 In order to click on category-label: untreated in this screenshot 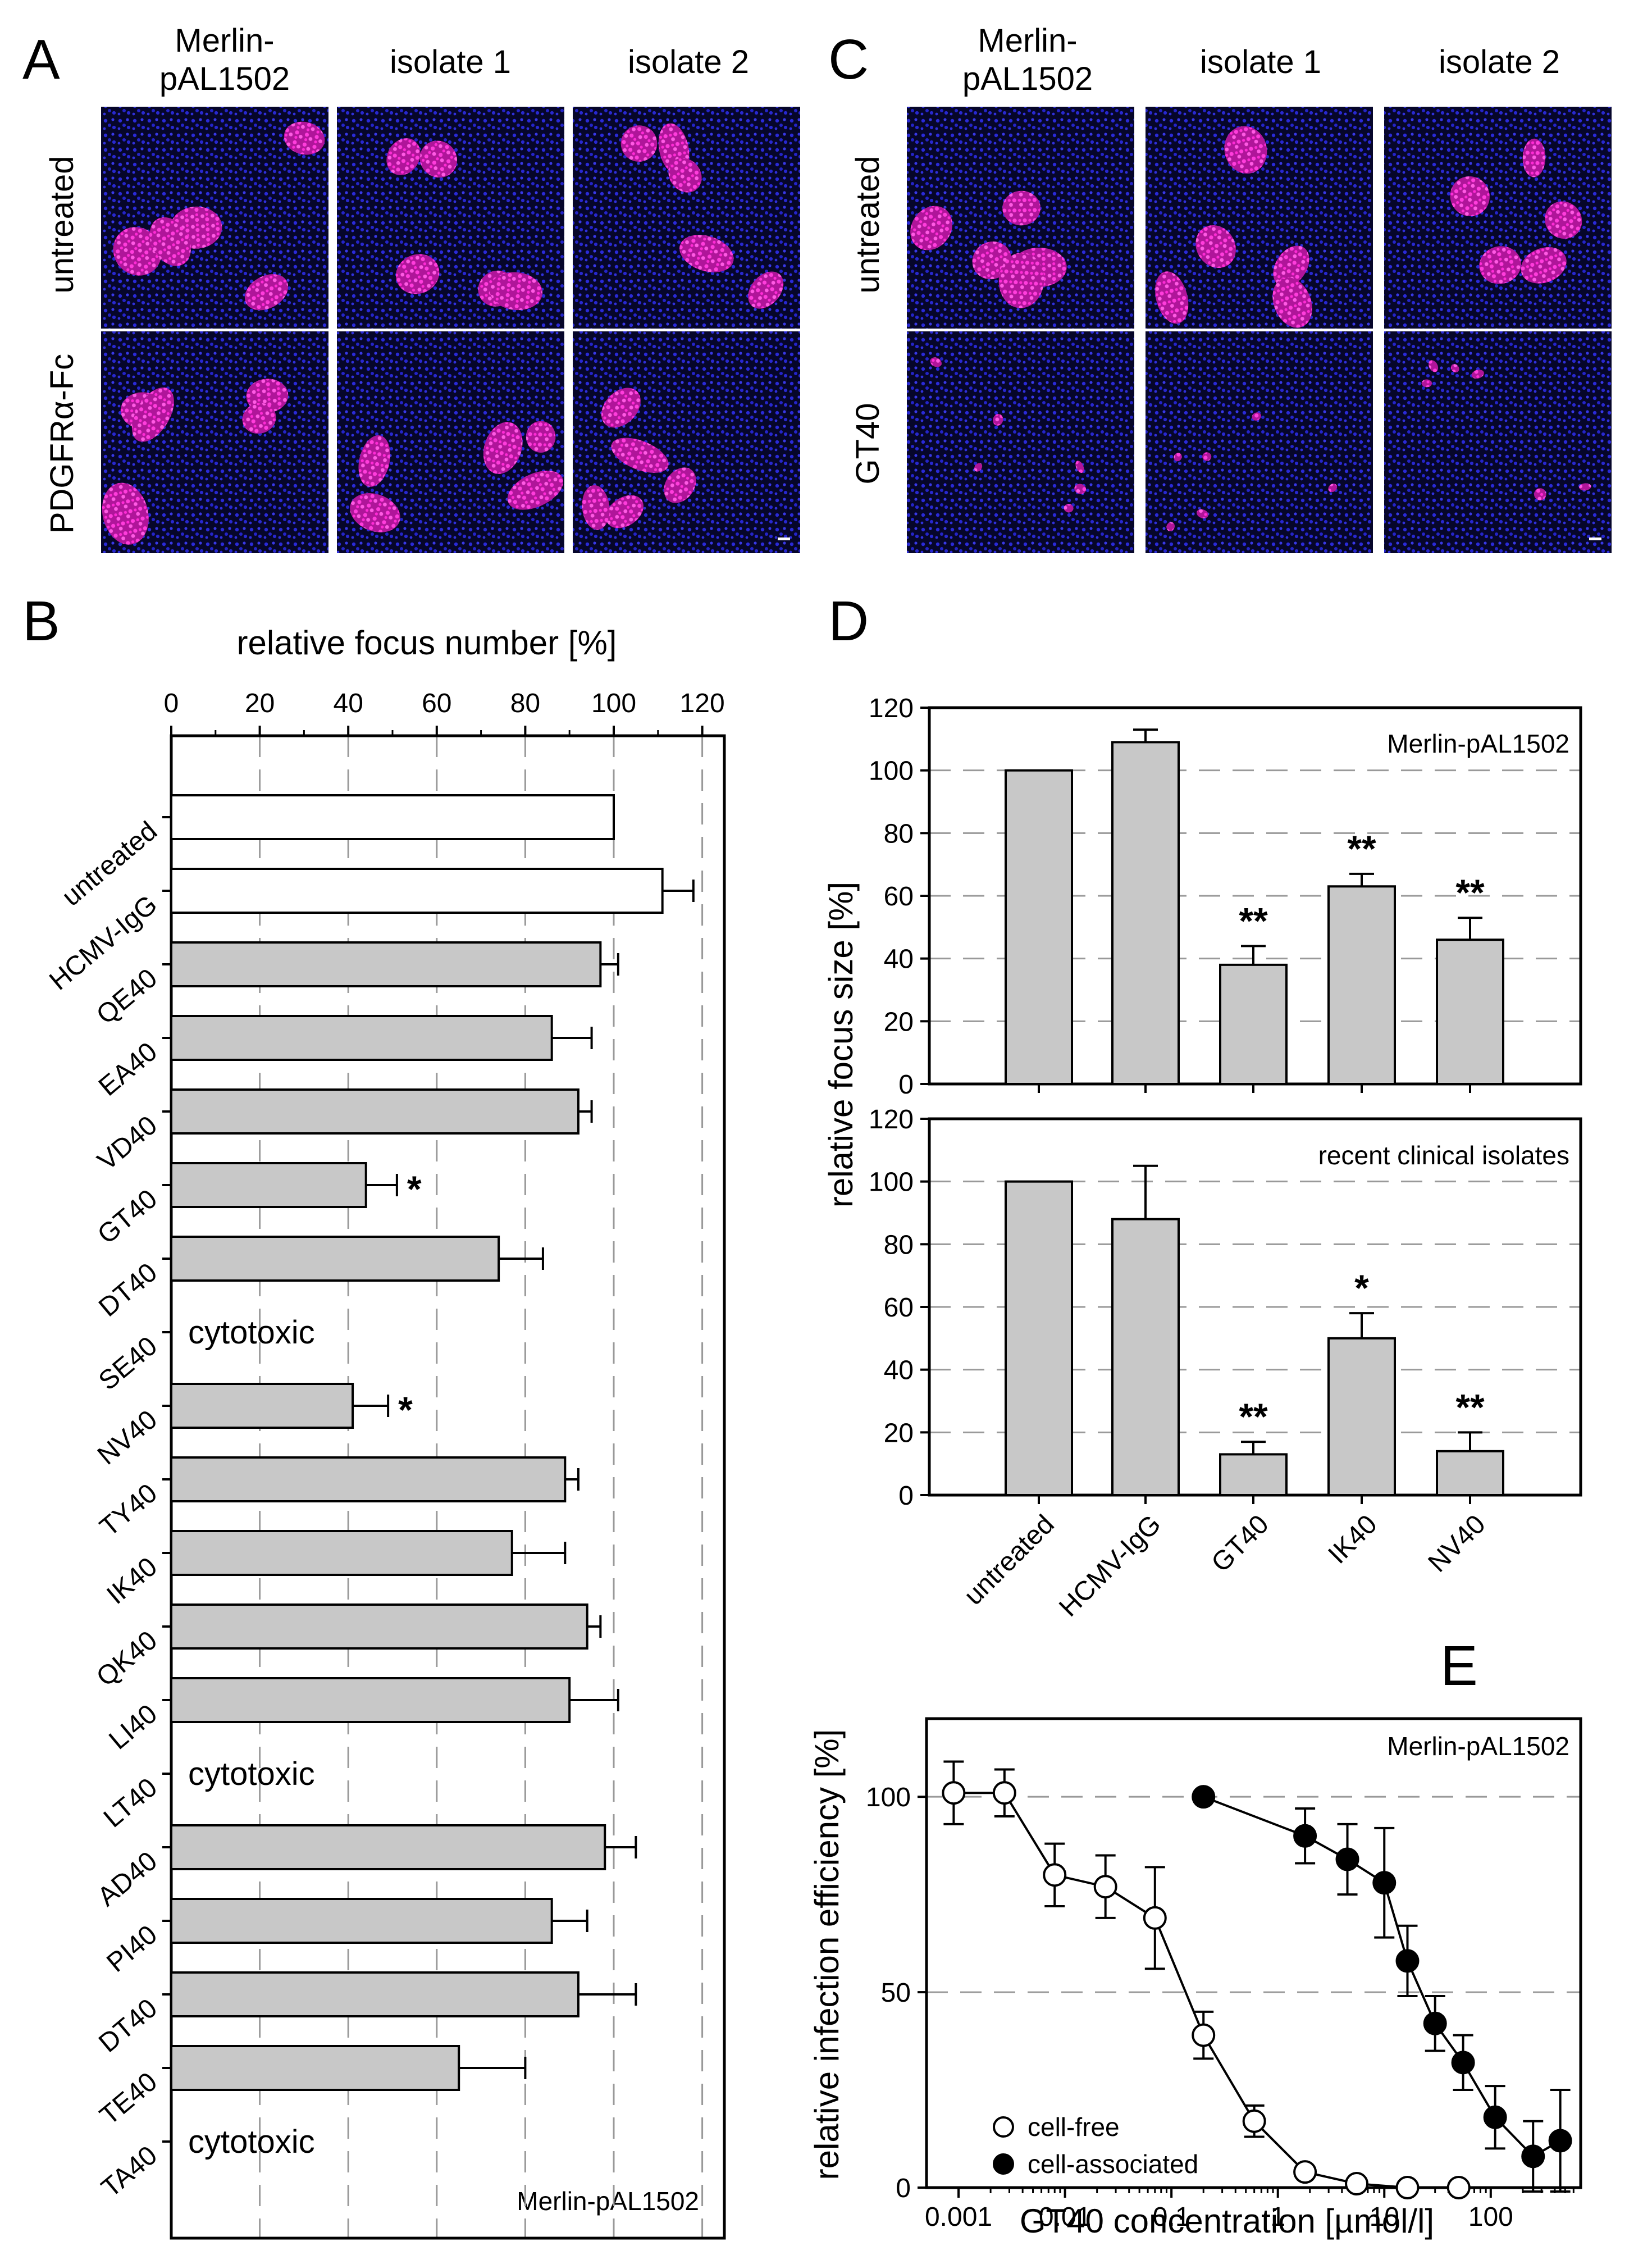, I will do `click(1009, 1560)`.